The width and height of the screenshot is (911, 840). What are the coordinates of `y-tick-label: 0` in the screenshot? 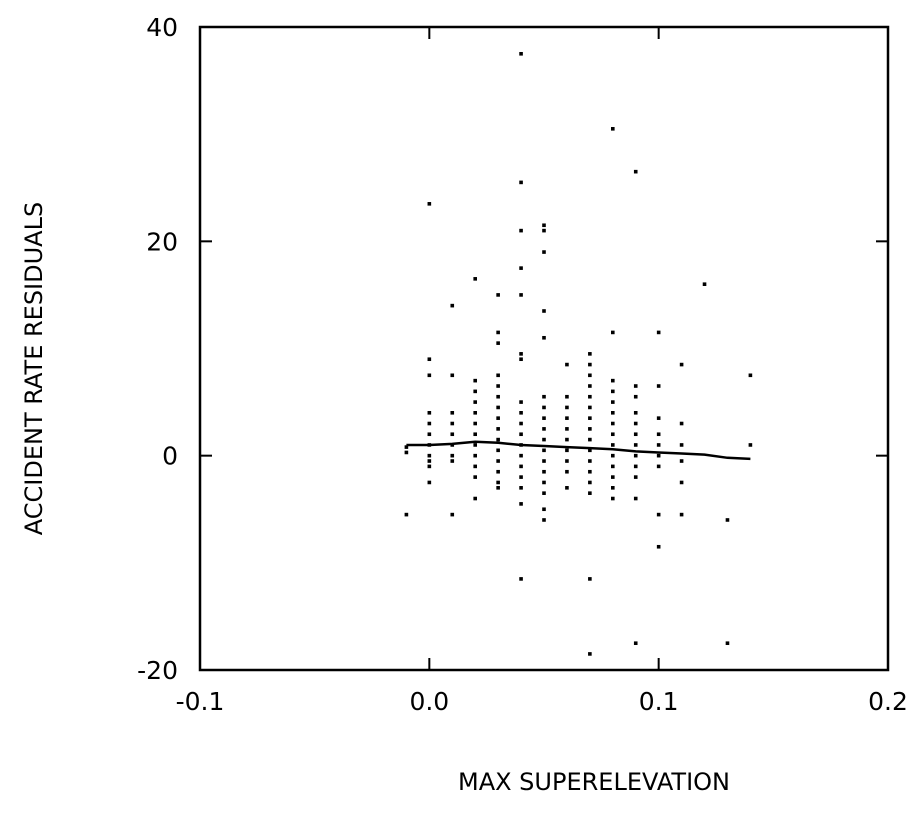 It's located at (170, 456).